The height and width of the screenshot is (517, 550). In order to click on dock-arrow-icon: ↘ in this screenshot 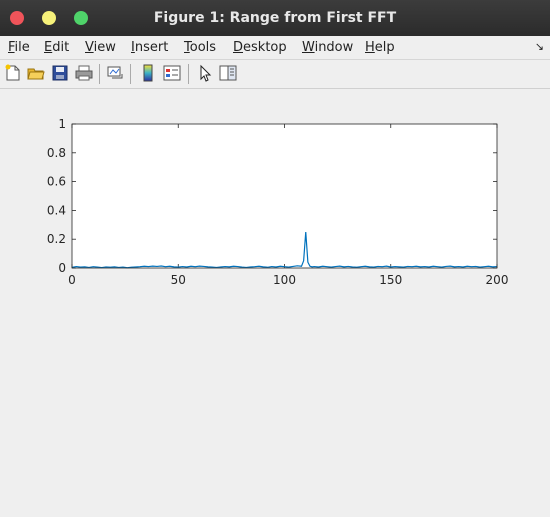, I will do `click(539, 46)`.